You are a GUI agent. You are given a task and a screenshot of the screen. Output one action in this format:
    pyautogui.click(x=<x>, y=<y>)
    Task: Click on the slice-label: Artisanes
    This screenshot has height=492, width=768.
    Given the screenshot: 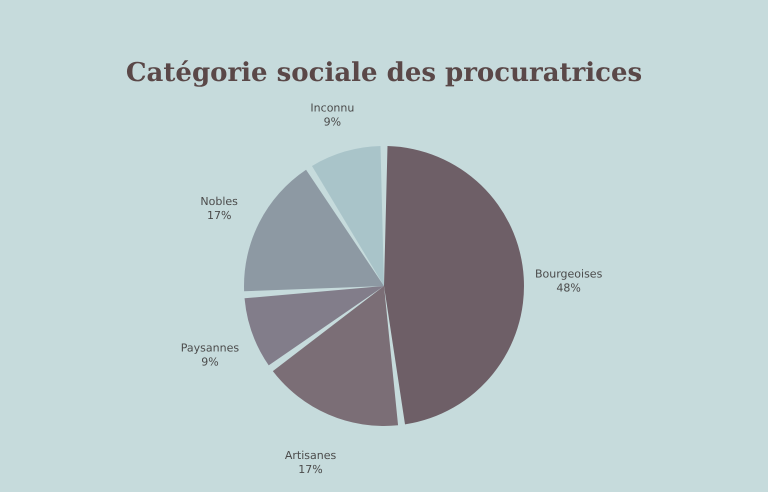 What is the action you would take?
    pyautogui.click(x=310, y=455)
    